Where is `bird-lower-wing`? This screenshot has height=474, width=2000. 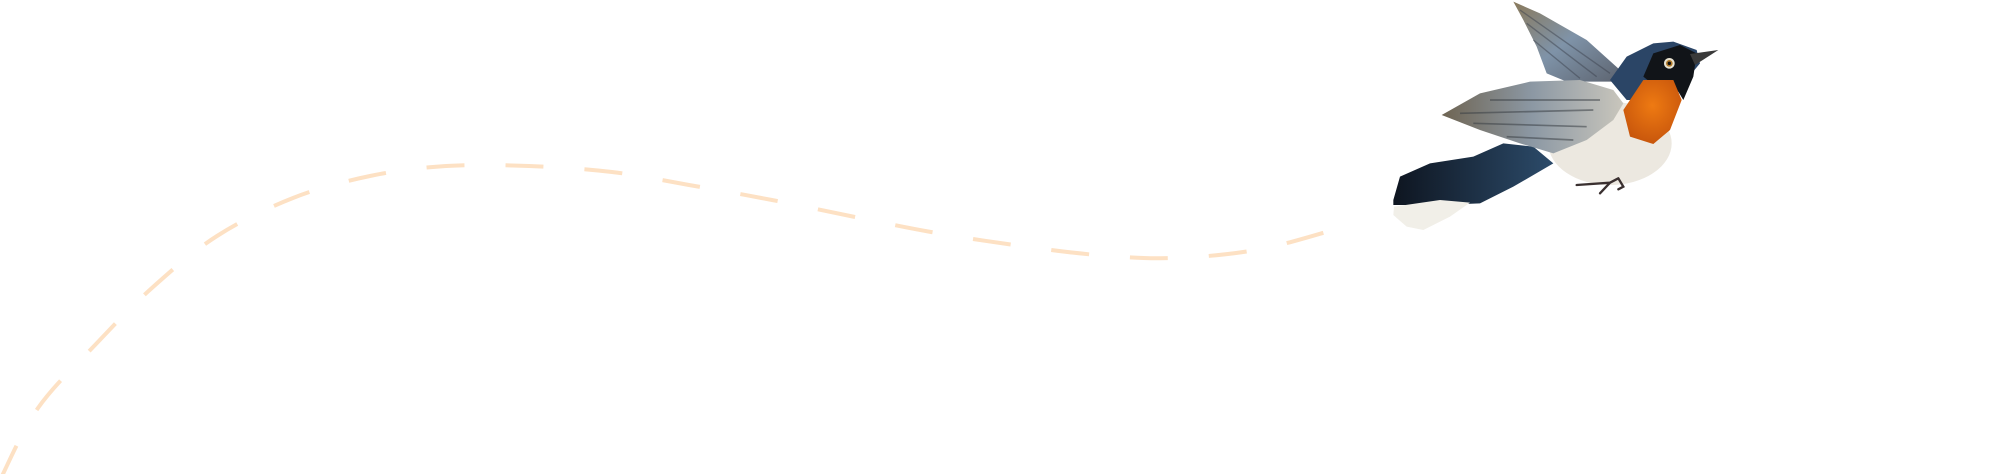 bird-lower-wing is located at coordinates (1532, 117).